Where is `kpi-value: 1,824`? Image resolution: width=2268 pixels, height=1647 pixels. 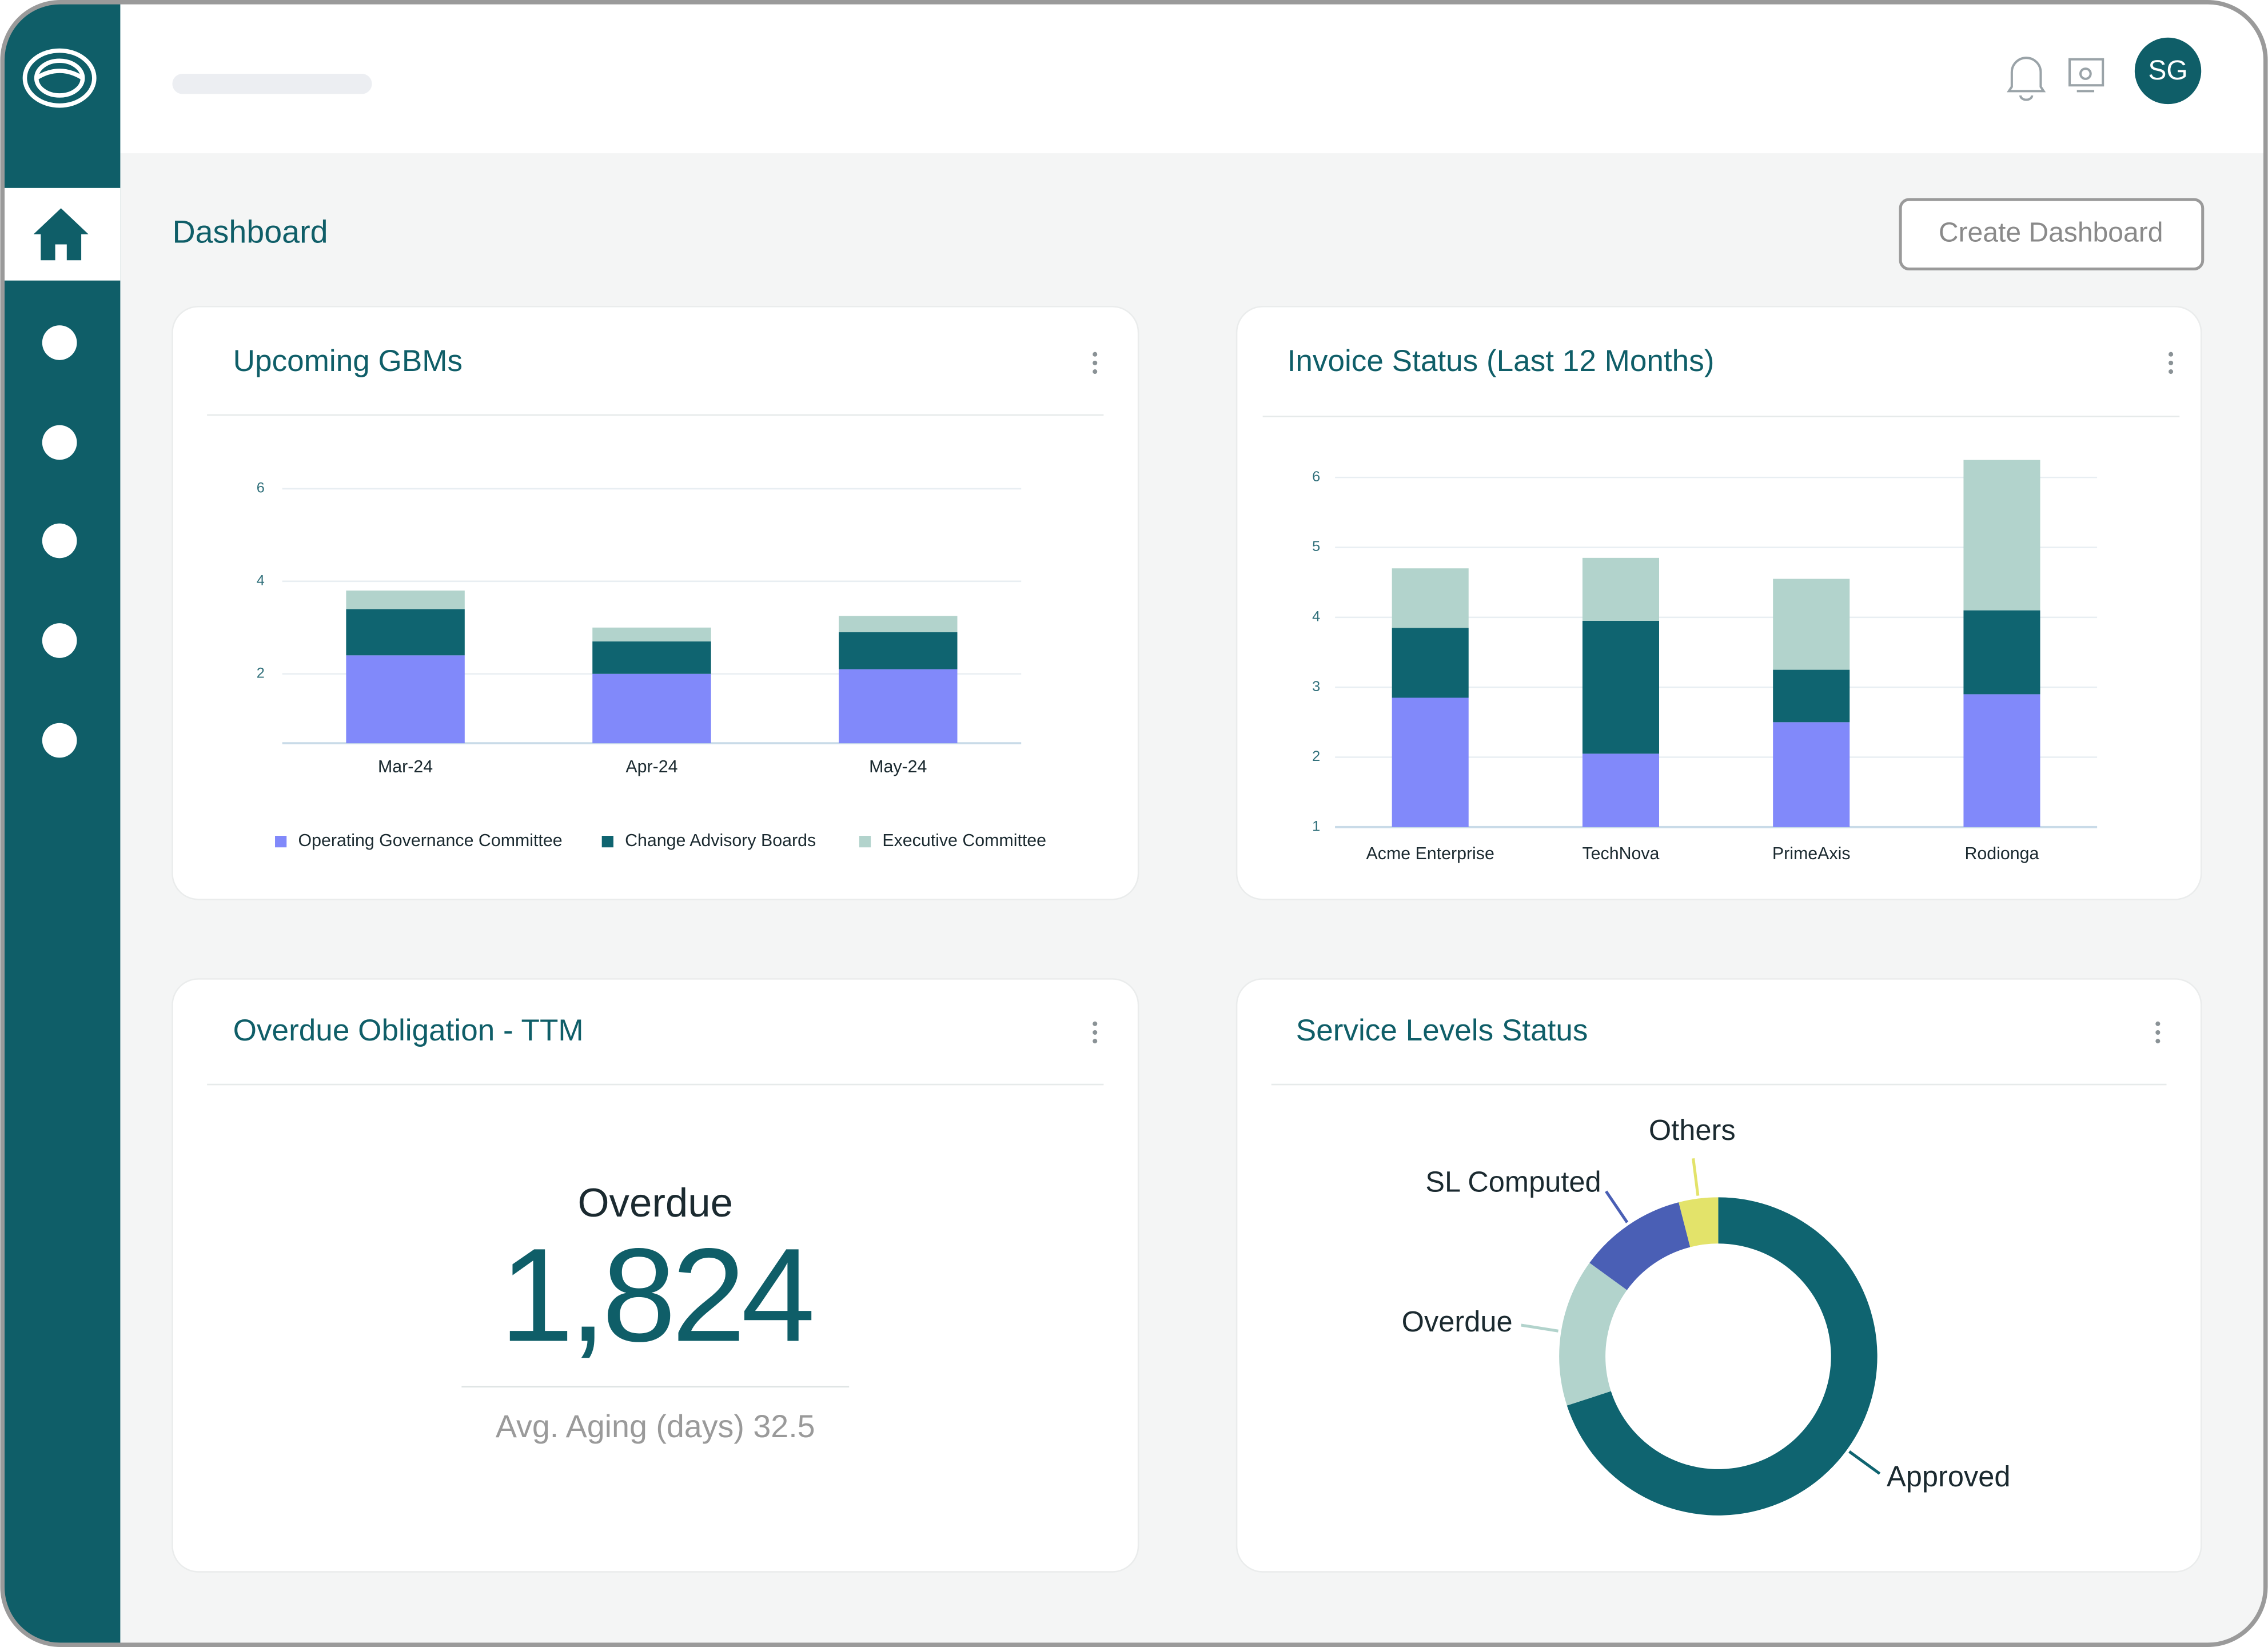
kpi-value: 1,824 is located at coordinates (656, 1295).